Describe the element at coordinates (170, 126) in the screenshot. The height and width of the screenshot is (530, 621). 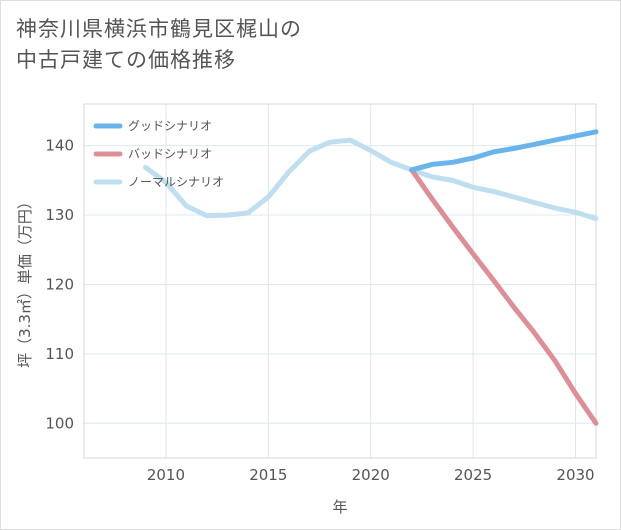
I see `legend-label-0: グッドシナリオ` at that location.